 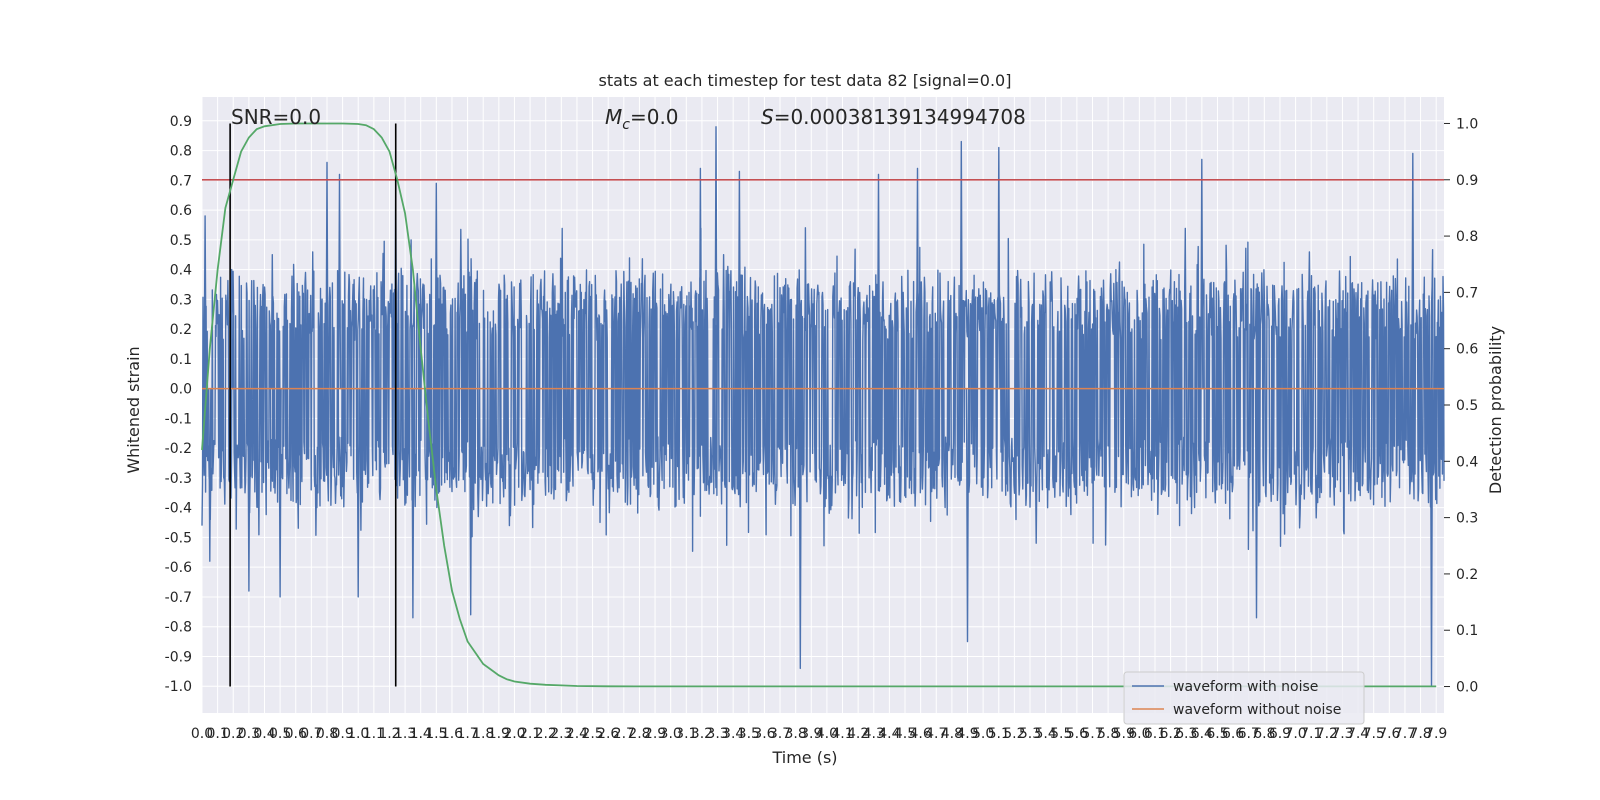 What do you see at coordinates (1045, 734) in the screenshot?
I see `x-tick-label: 5.4` at bounding box center [1045, 734].